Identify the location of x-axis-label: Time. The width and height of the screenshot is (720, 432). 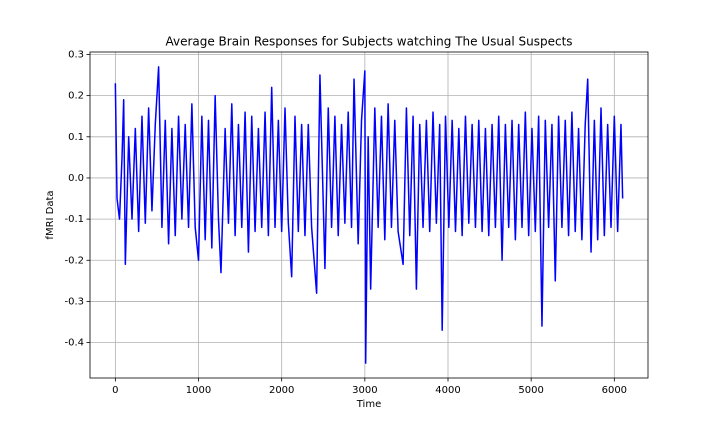
(368, 404).